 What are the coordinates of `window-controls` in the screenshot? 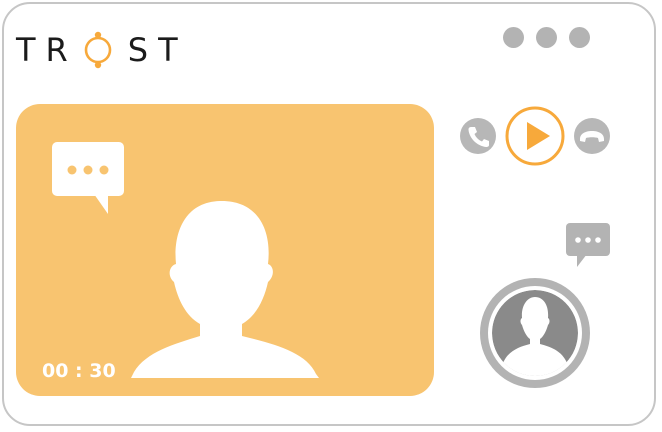 It's located at (546, 37).